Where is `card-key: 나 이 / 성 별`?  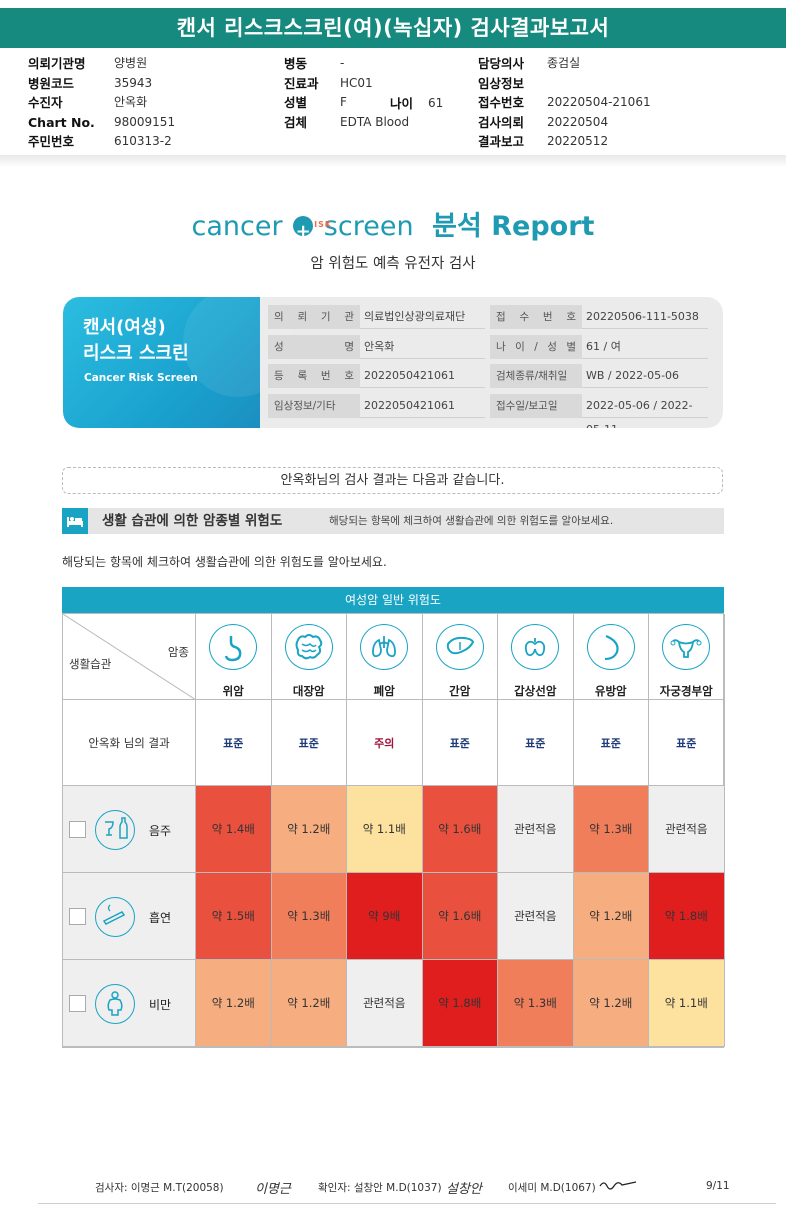
card-key: 나 이 / 성 별 is located at coordinates (536, 346).